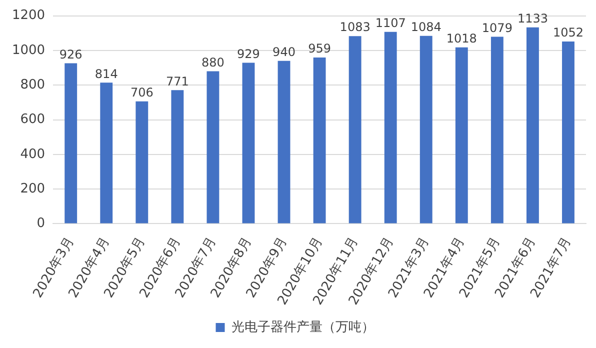 The width and height of the screenshot is (596, 348). I want to click on data-label: 959, so click(319, 49).